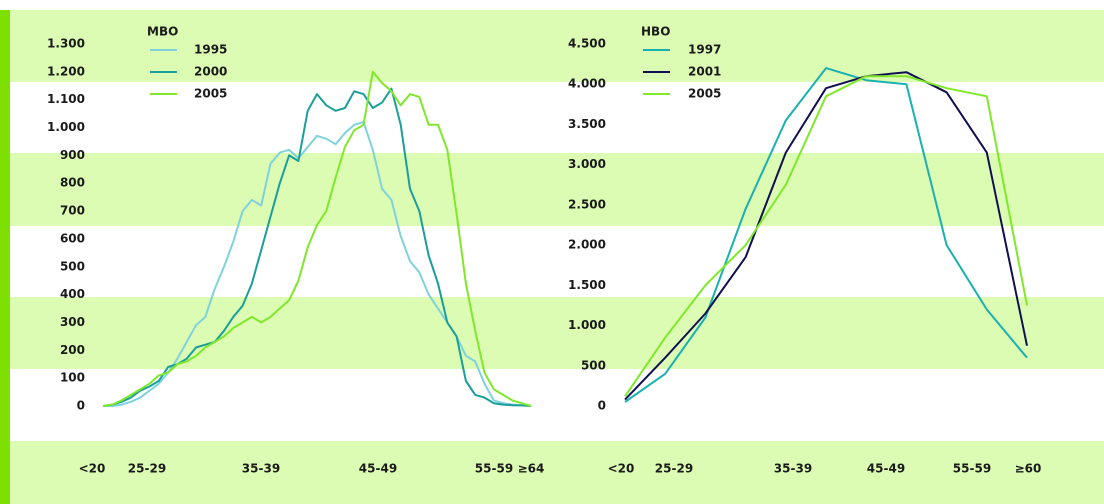 The height and width of the screenshot is (504, 1104). What do you see at coordinates (162, 32) in the screenshot?
I see `chart-title: MBO` at bounding box center [162, 32].